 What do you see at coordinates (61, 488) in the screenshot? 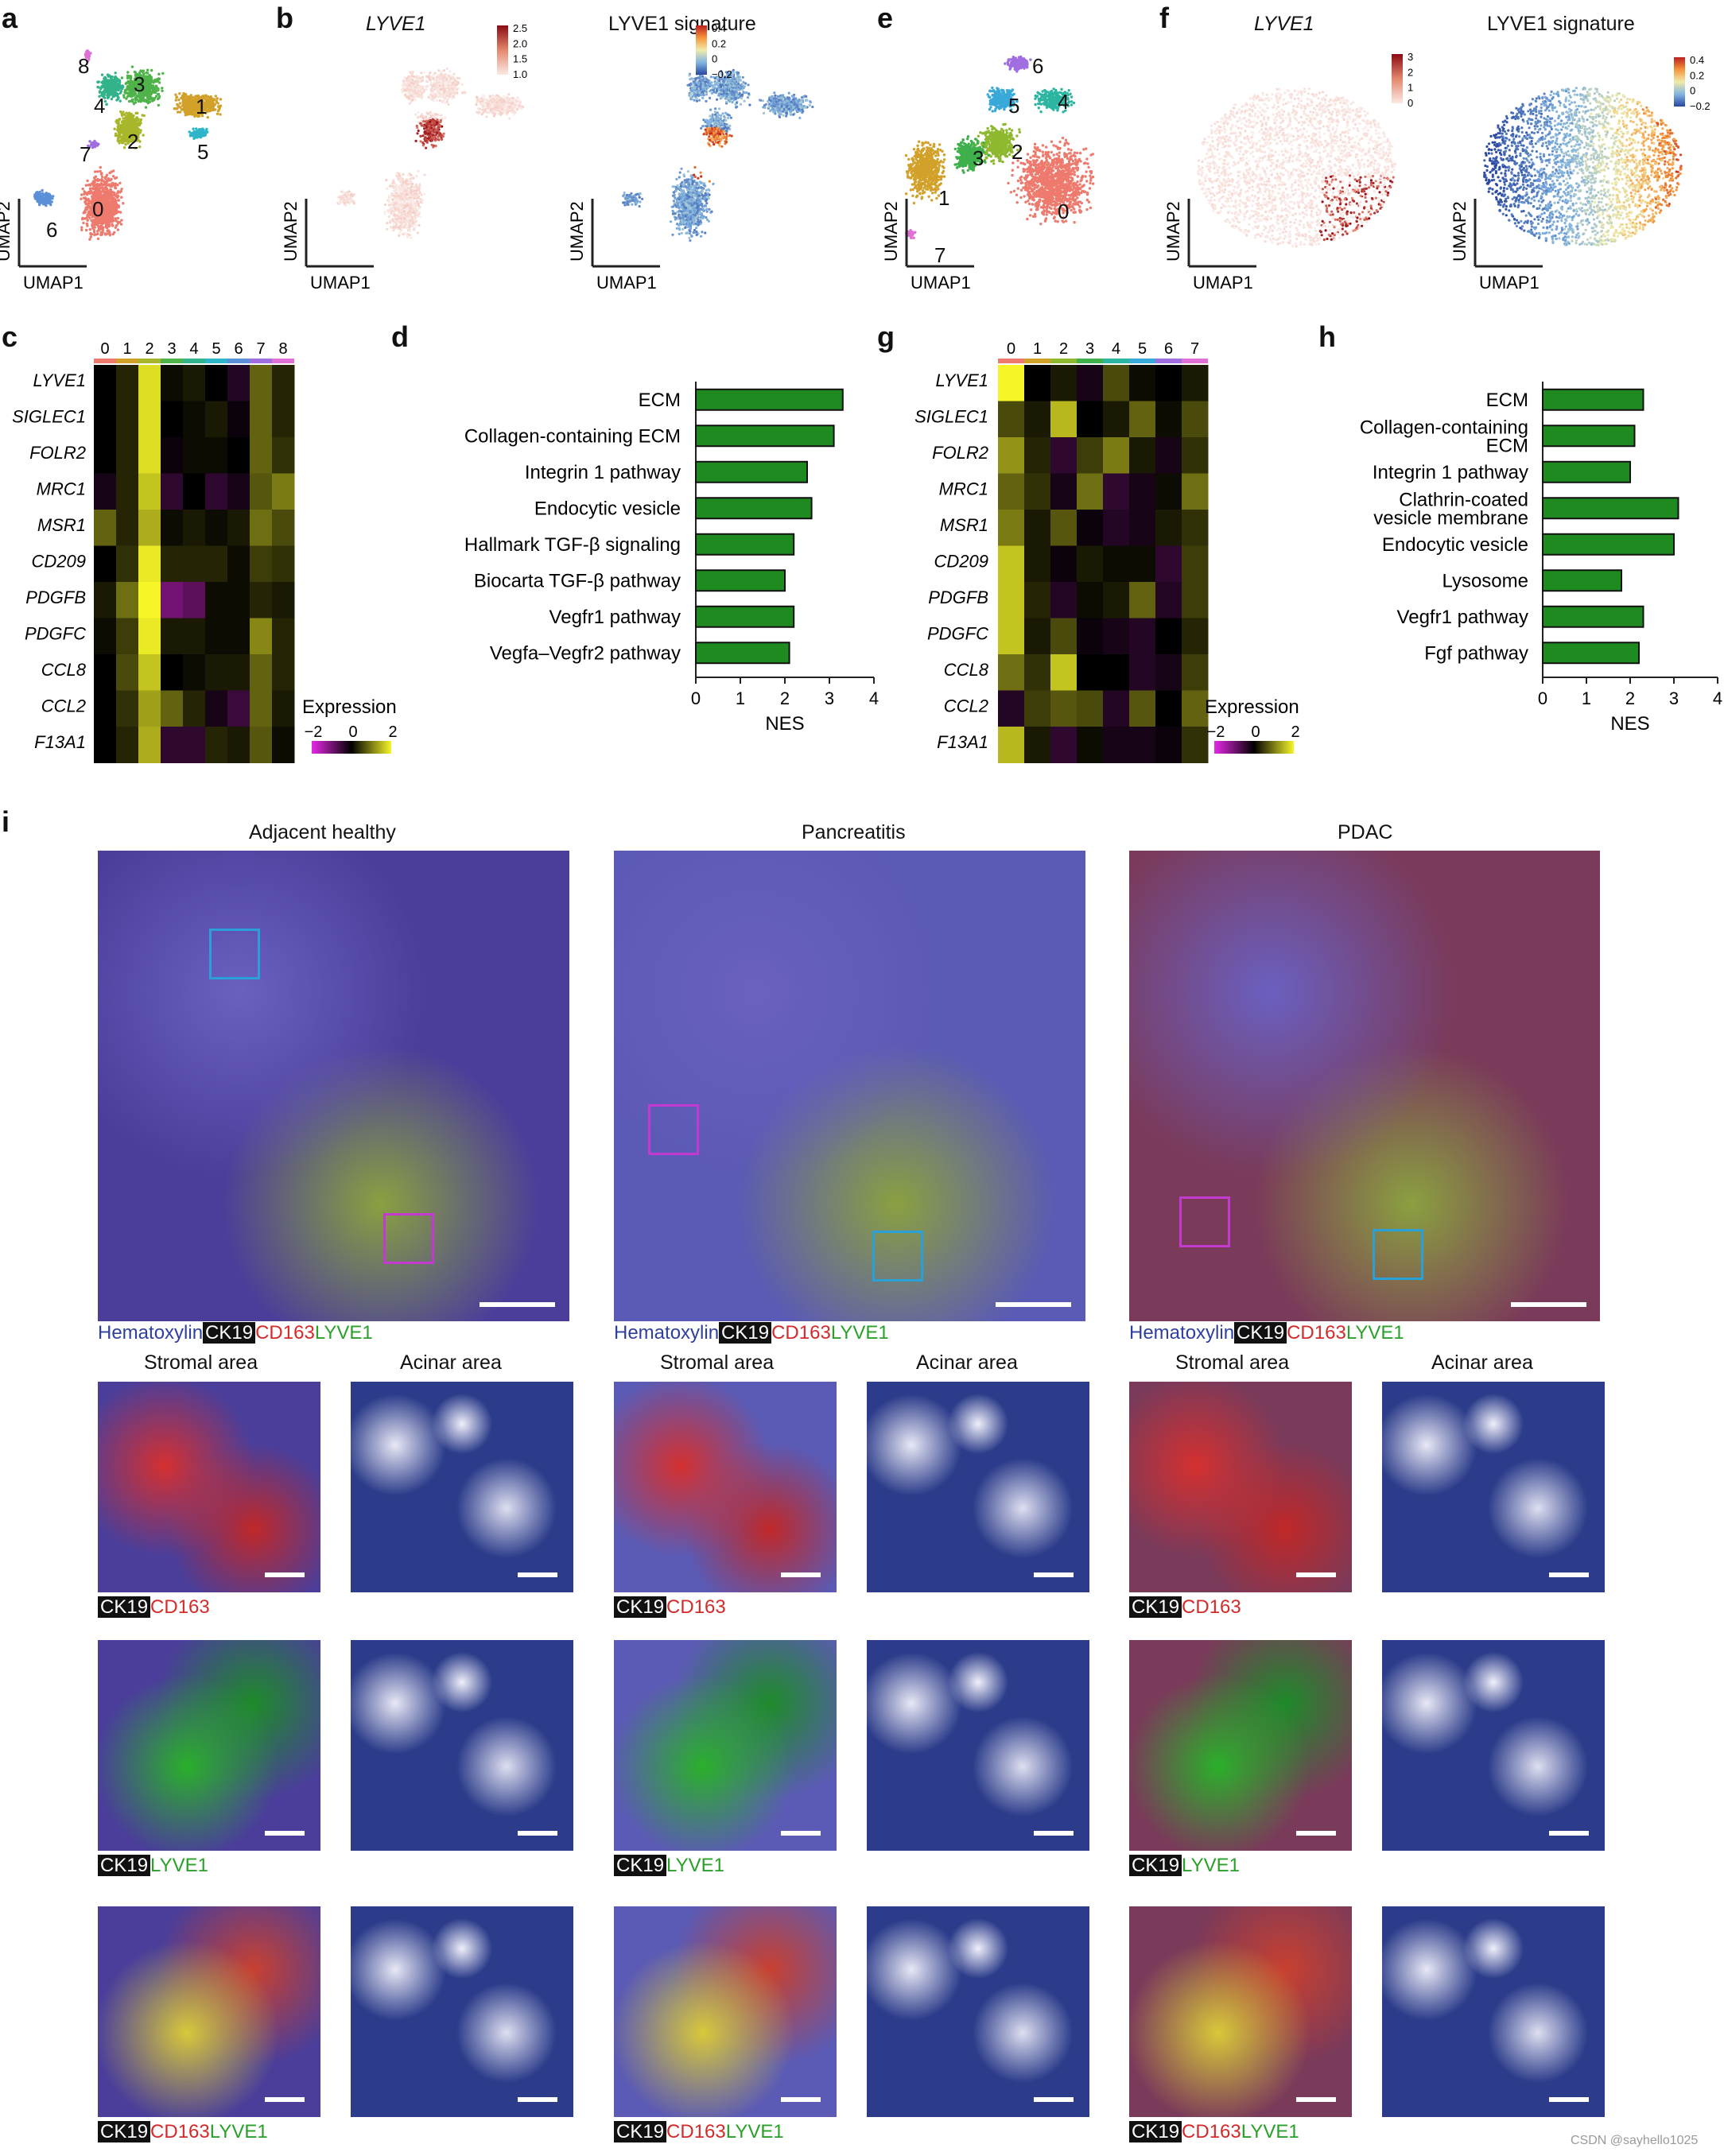
I see `heatmap-row-label: MRC1` at bounding box center [61, 488].